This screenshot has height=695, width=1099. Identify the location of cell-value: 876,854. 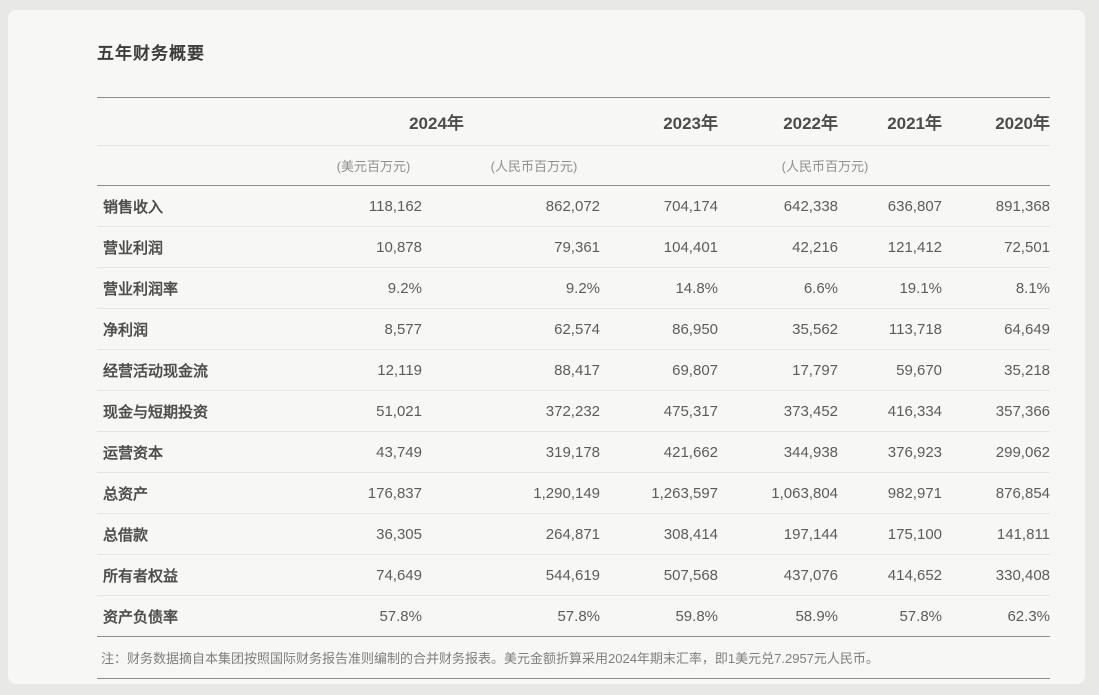
(1023, 493).